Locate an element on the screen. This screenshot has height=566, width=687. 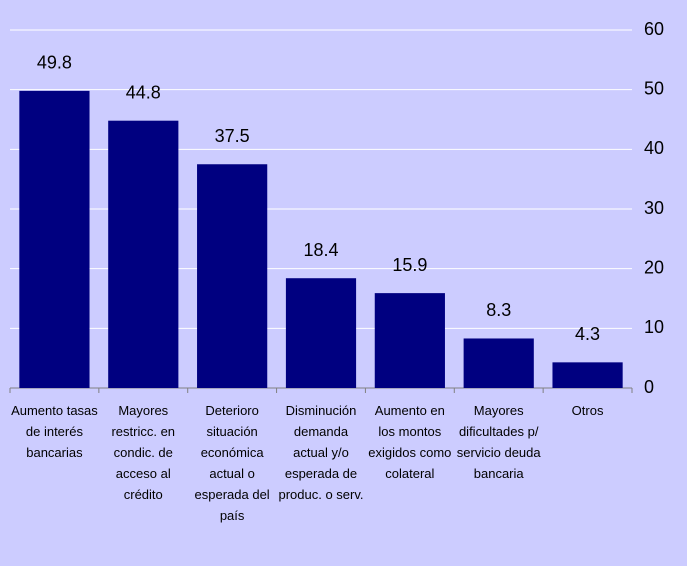
y-tick-label: 20 is located at coordinates (654, 267).